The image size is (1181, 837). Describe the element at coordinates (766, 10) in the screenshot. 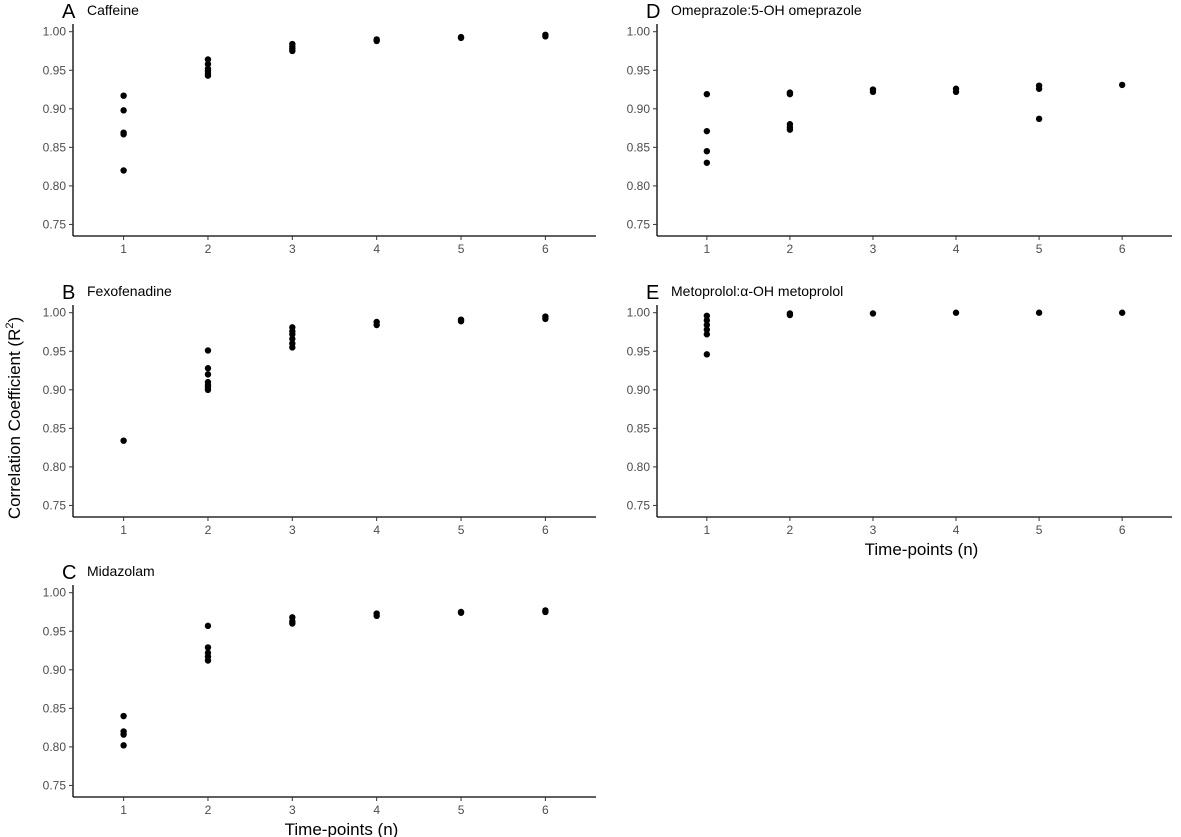

I see `panel-title: Omeprazole:5-OH omeprazole` at that location.